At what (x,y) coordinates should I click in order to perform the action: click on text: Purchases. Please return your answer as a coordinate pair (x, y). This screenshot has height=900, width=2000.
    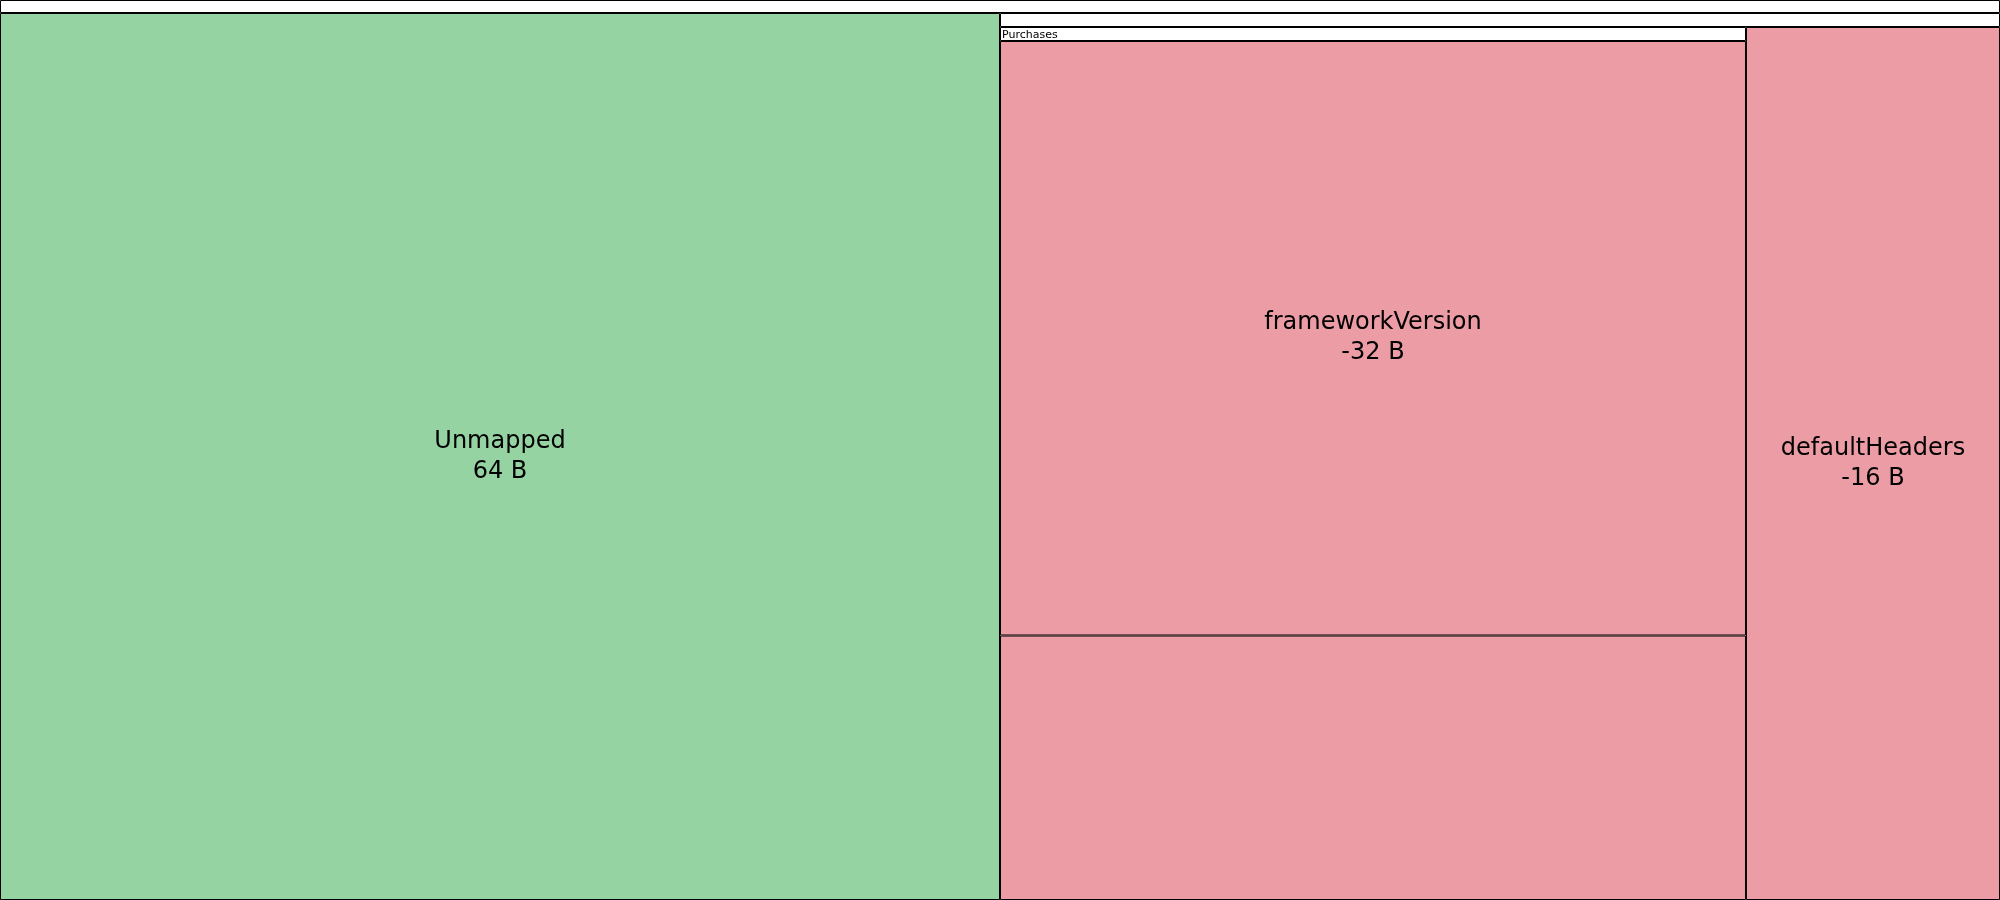
    Looking at the image, I should click on (1030, 34).